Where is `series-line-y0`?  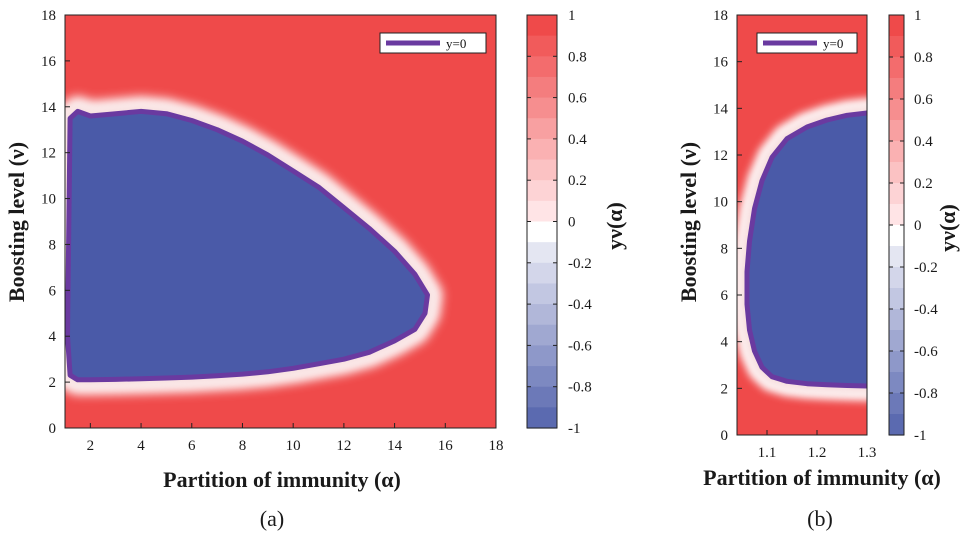
series-line-y0 is located at coordinates (805, 249).